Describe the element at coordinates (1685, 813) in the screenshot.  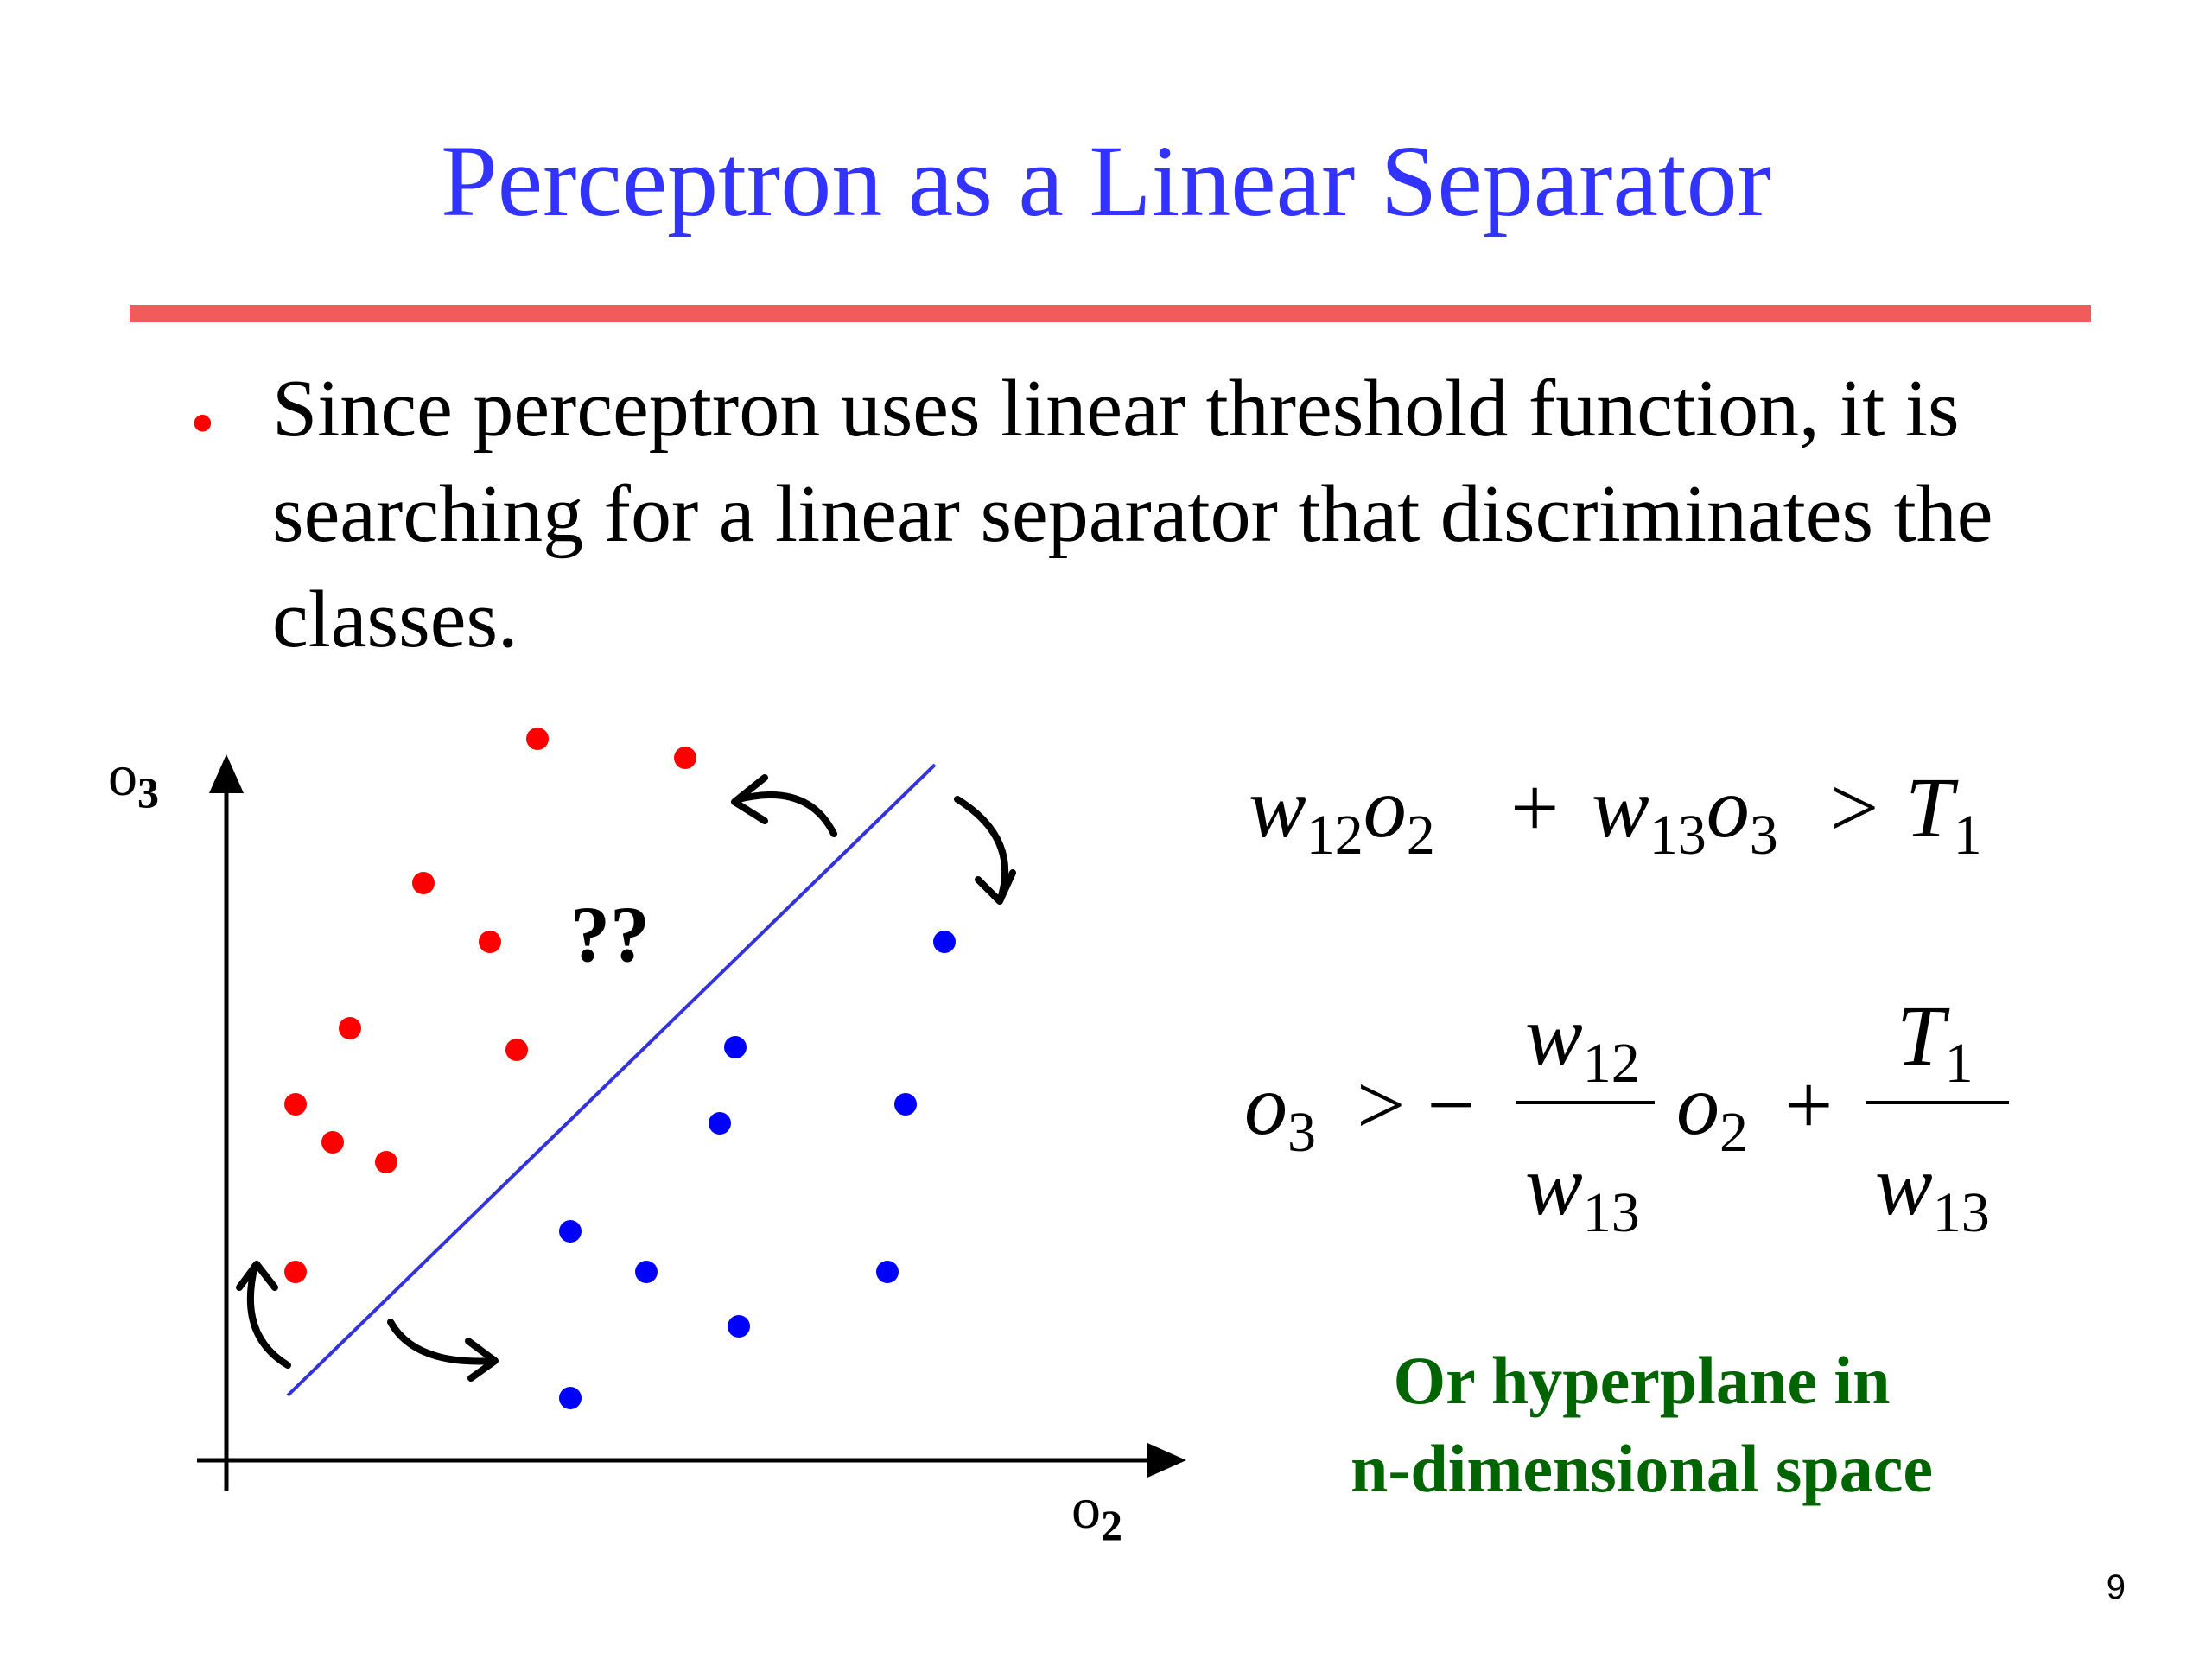
I see `svg-text: w13o3` at that location.